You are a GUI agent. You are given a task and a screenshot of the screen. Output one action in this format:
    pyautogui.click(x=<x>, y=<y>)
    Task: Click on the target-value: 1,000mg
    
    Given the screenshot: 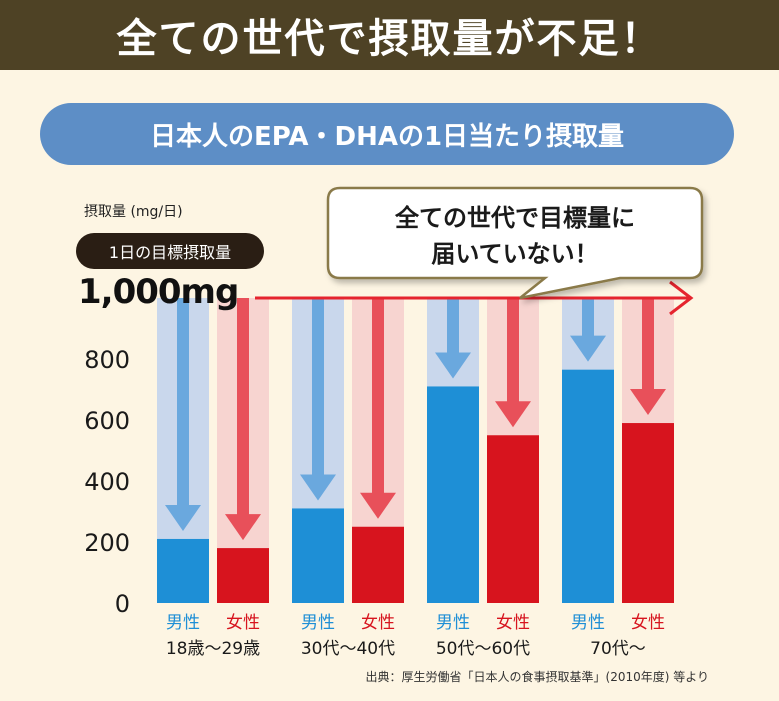 What is the action you would take?
    pyautogui.click(x=158, y=292)
    